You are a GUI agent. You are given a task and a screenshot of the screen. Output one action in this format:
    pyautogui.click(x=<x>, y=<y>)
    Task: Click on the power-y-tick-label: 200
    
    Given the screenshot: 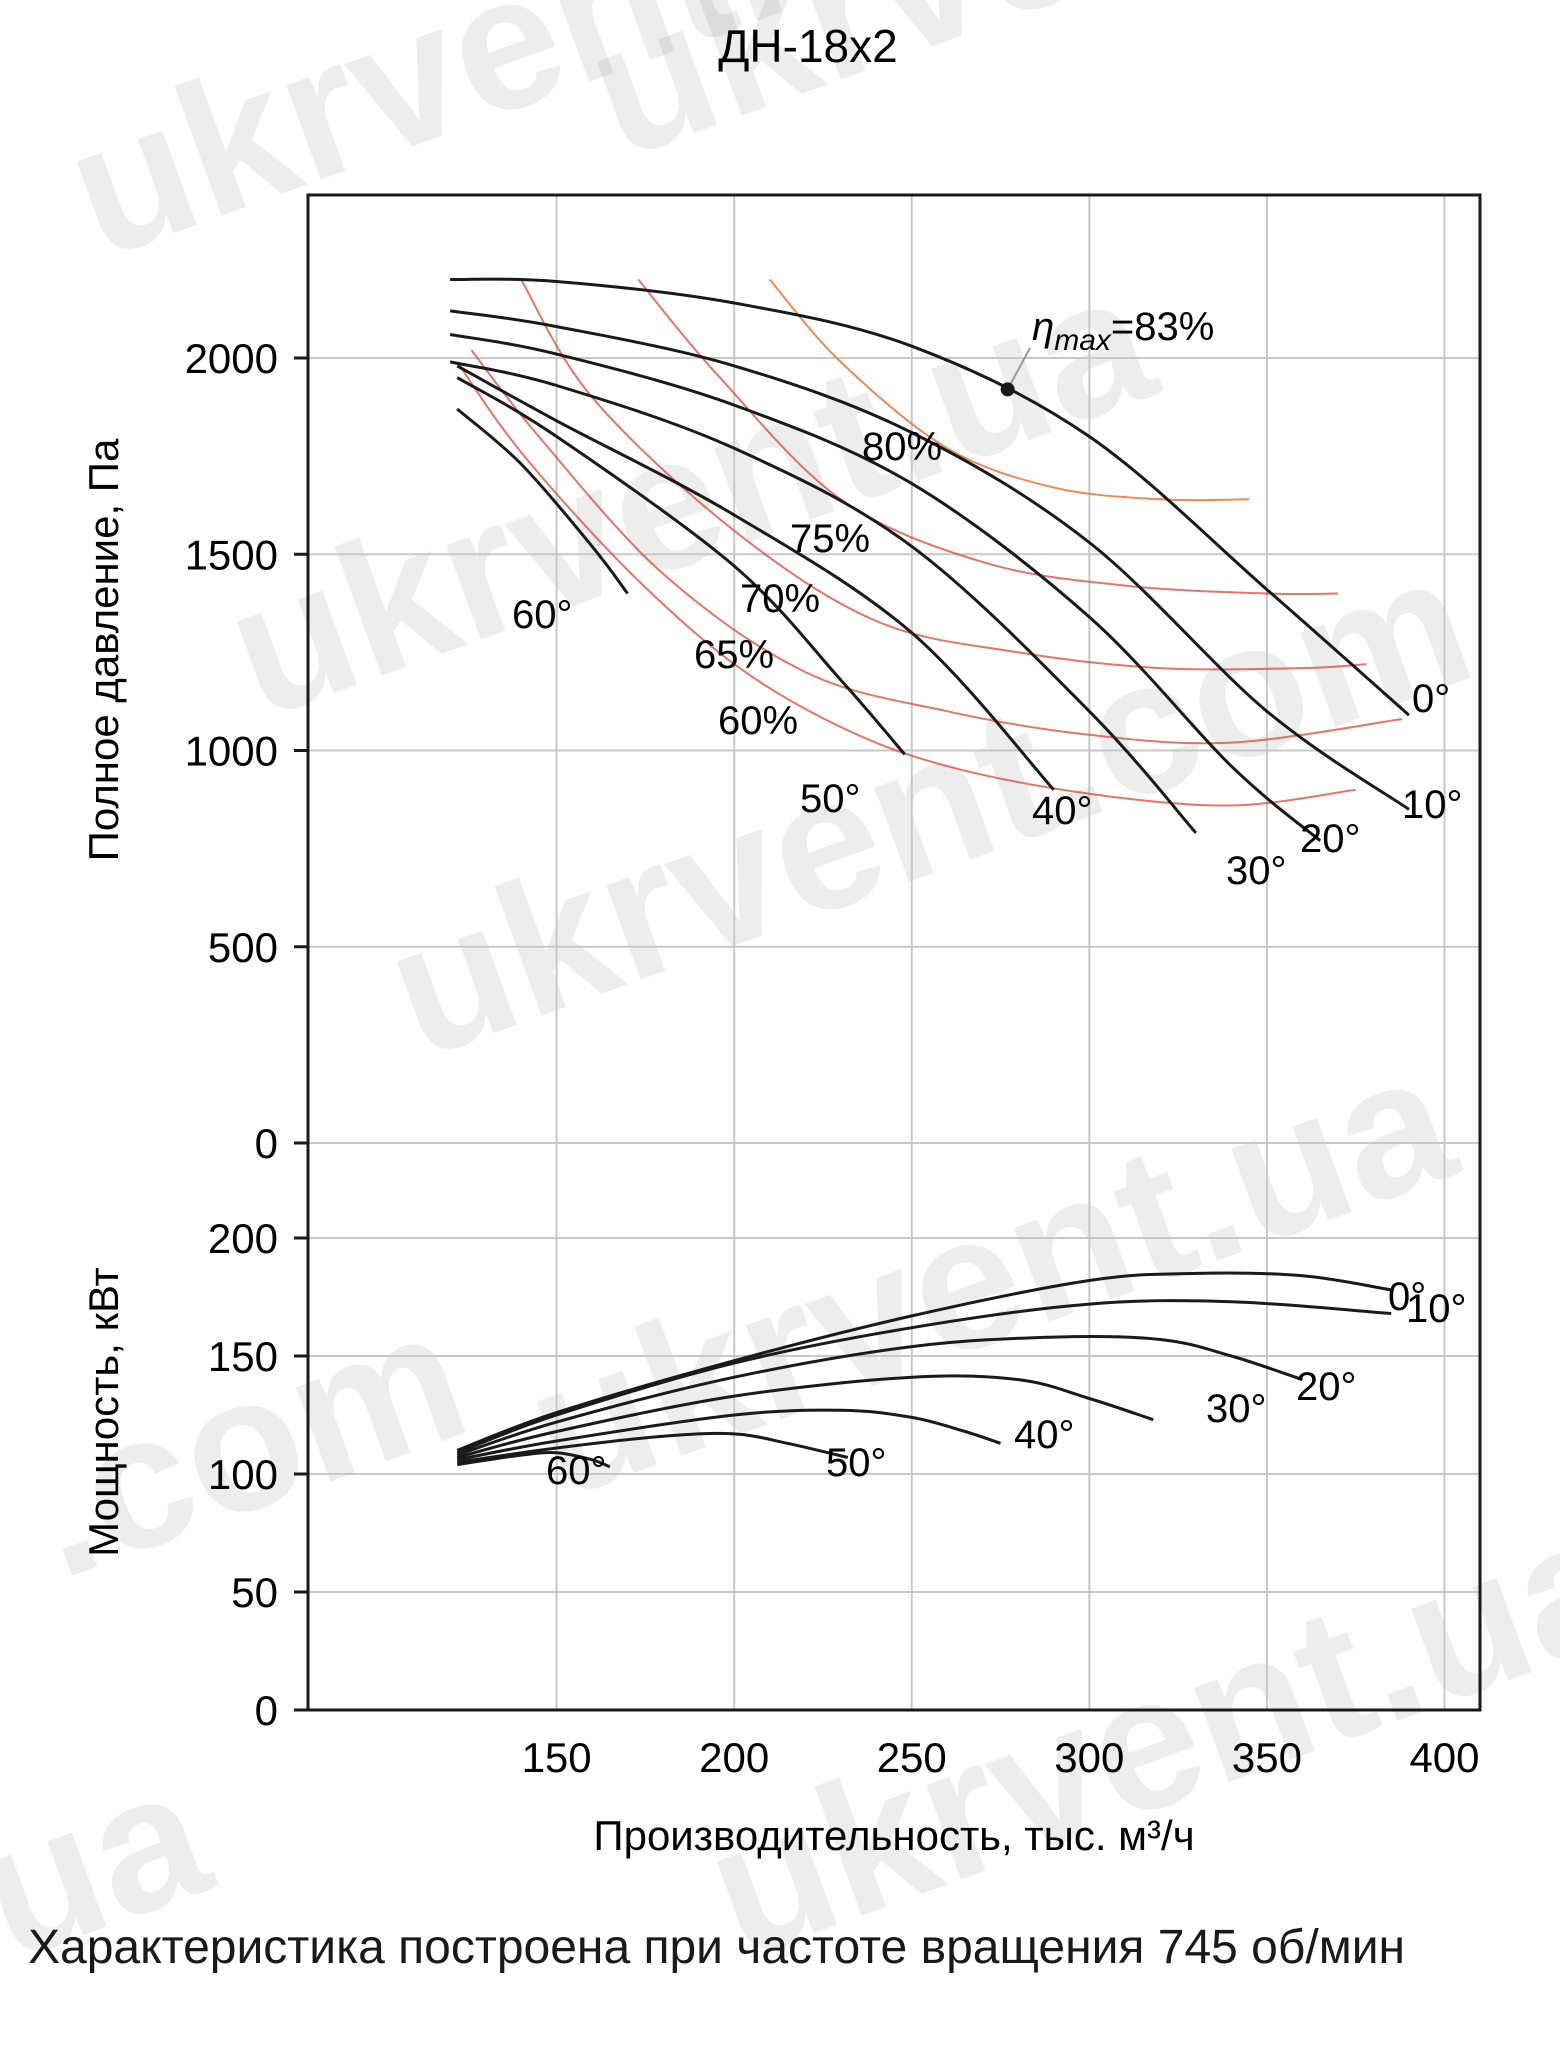 What is the action you would take?
    pyautogui.click(x=243, y=1238)
    